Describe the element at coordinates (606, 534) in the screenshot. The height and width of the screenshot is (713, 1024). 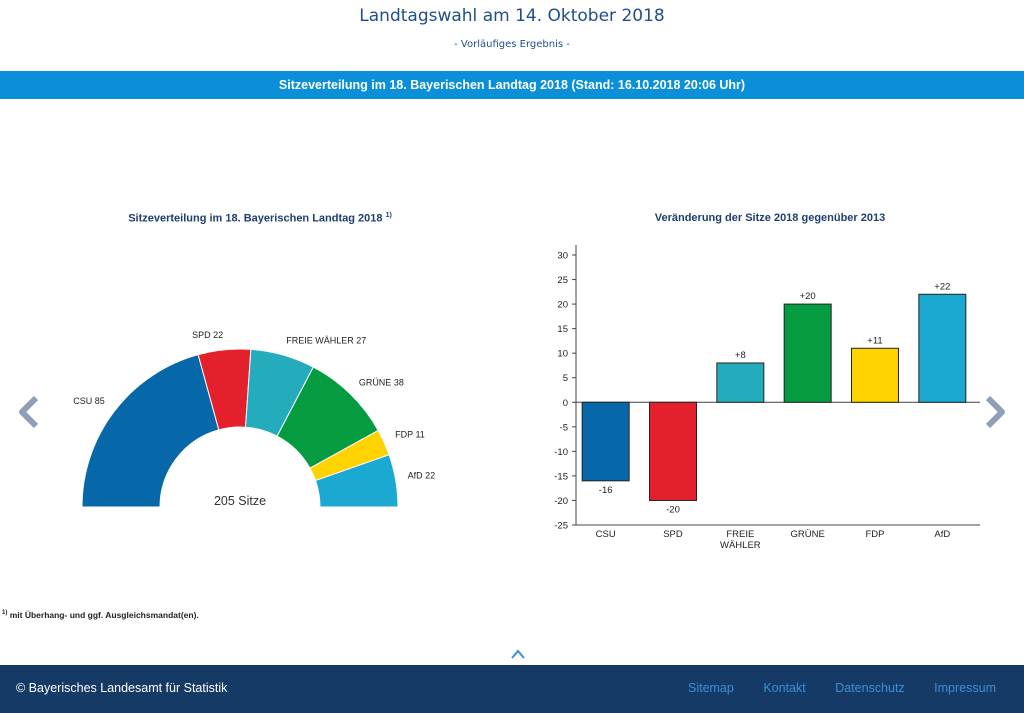
I see `x-tick-label-csu: CSU` at that location.